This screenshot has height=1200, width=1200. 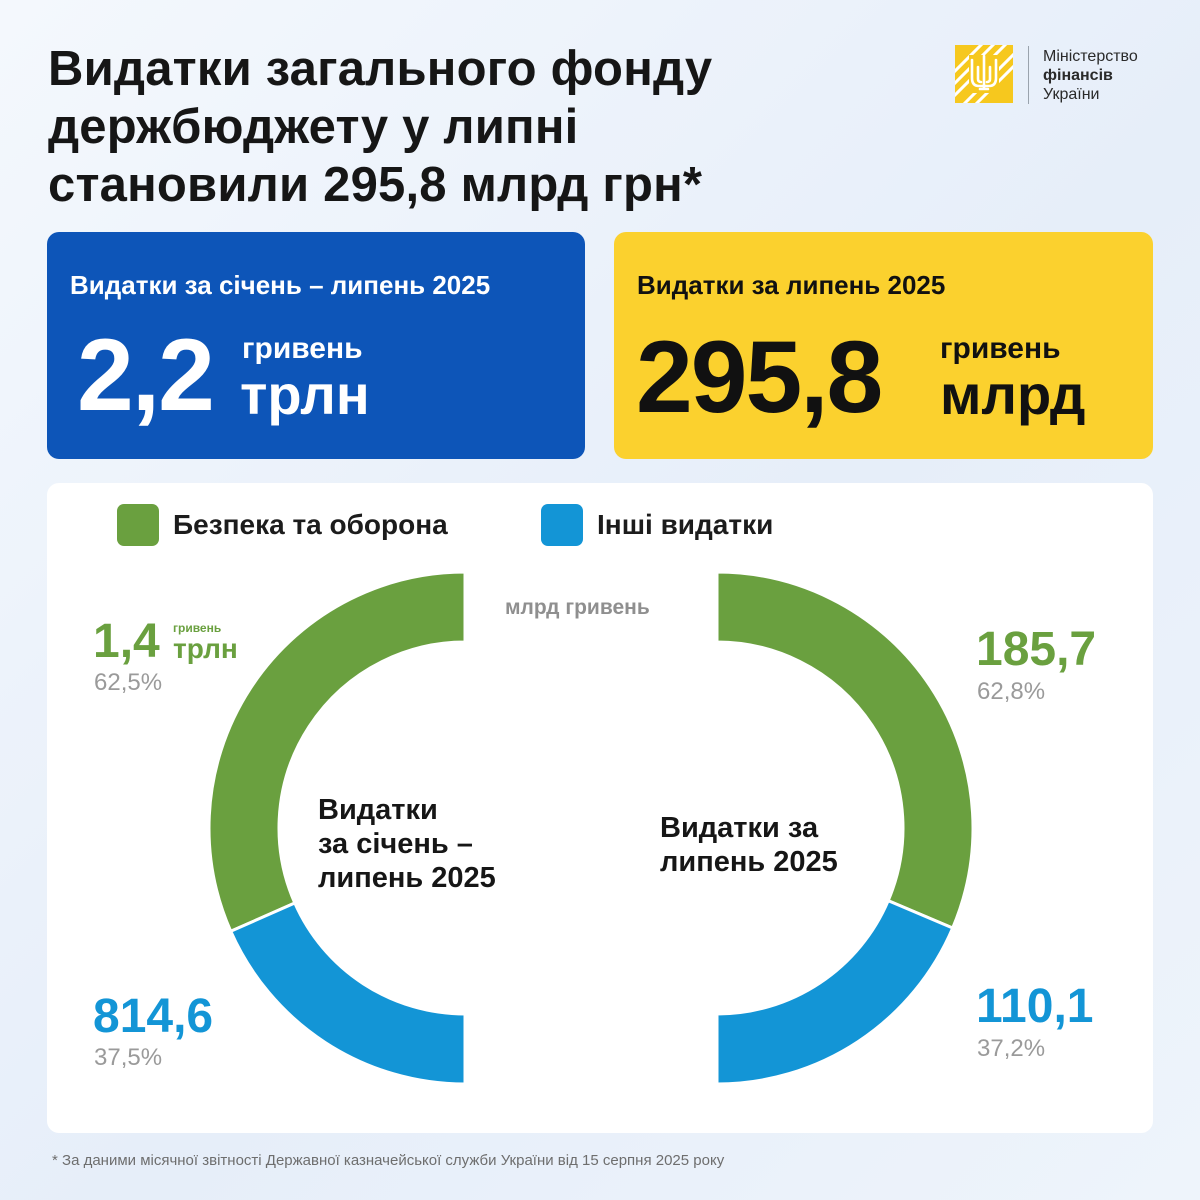 What do you see at coordinates (1090, 56) in the screenshot?
I see `logo-line-1: Міністерство` at bounding box center [1090, 56].